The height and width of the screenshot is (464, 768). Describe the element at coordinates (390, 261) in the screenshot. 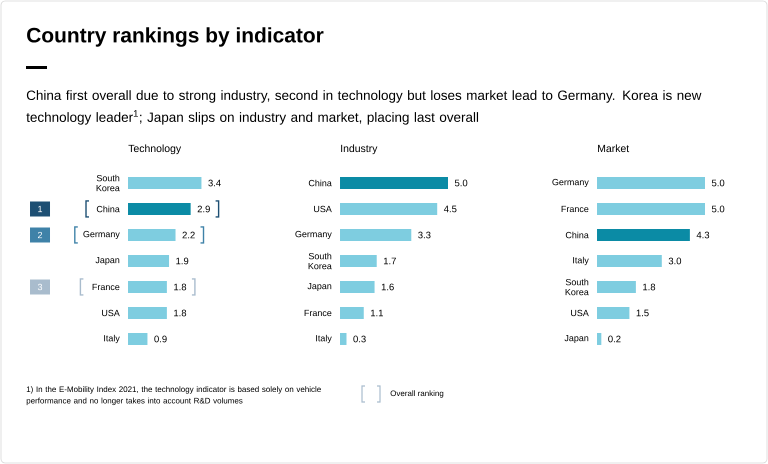

I see `data-label: 1.7` at that location.